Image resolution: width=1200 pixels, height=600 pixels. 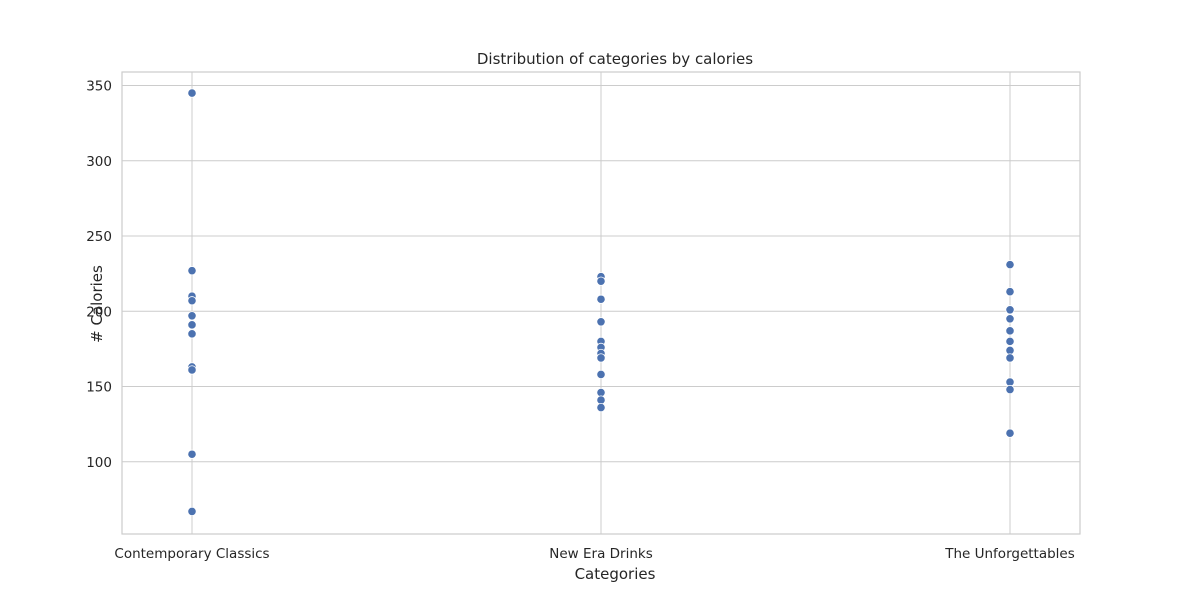 What do you see at coordinates (99, 463) in the screenshot?
I see `y-tick-label: 100` at bounding box center [99, 463].